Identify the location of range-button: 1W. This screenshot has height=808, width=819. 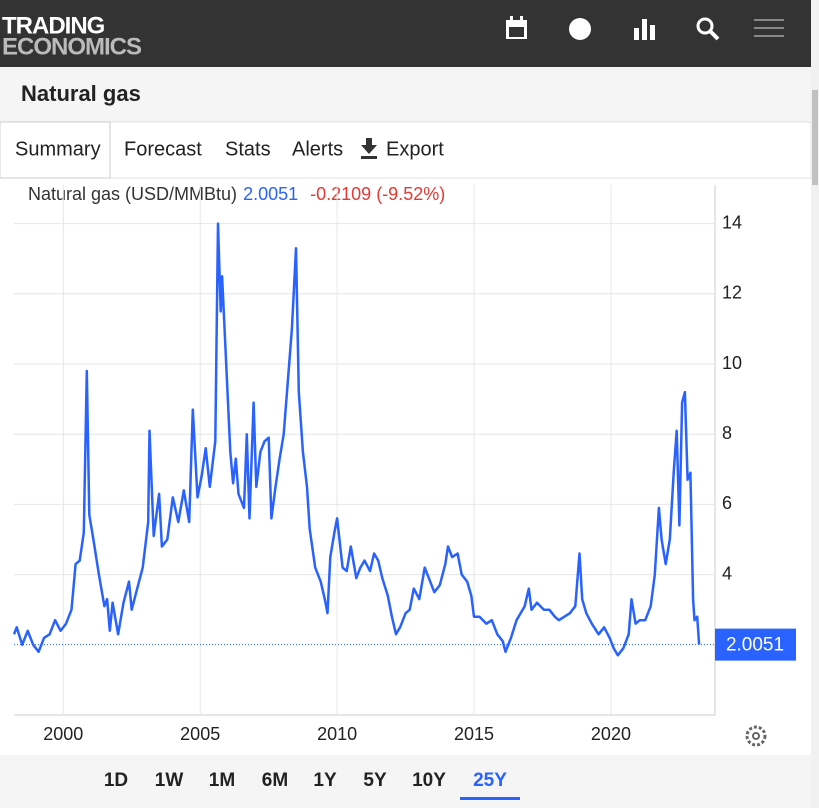
(169, 780).